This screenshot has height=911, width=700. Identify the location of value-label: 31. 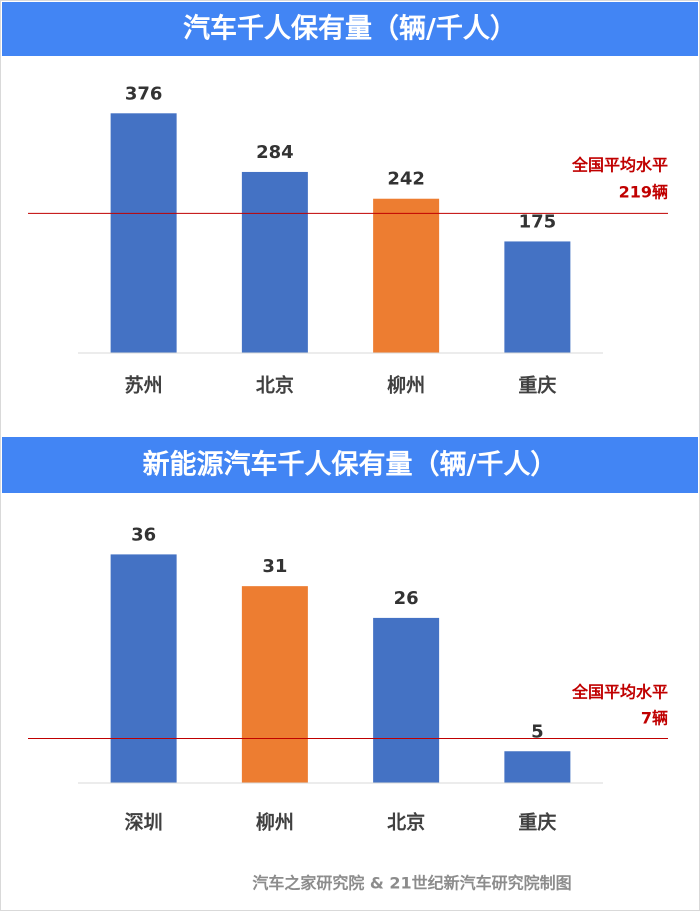
(274, 566).